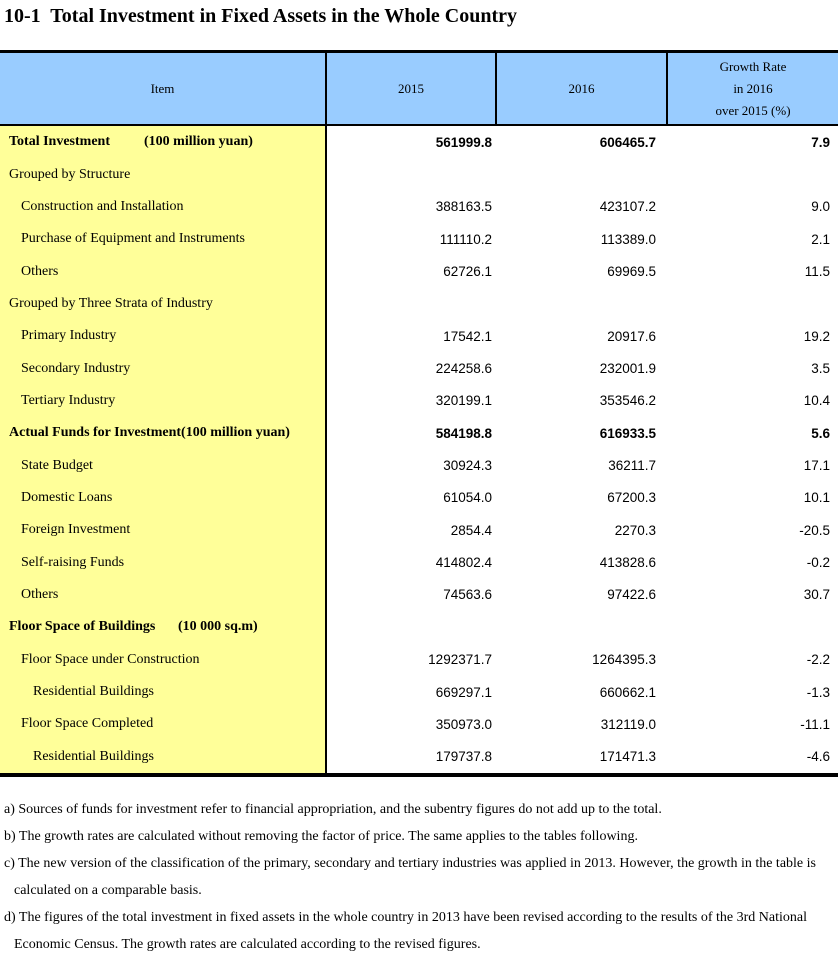 This screenshot has width=838, height=958. Describe the element at coordinates (817, 272) in the screenshot. I see `cell-growth-rate: 11.5` at that location.